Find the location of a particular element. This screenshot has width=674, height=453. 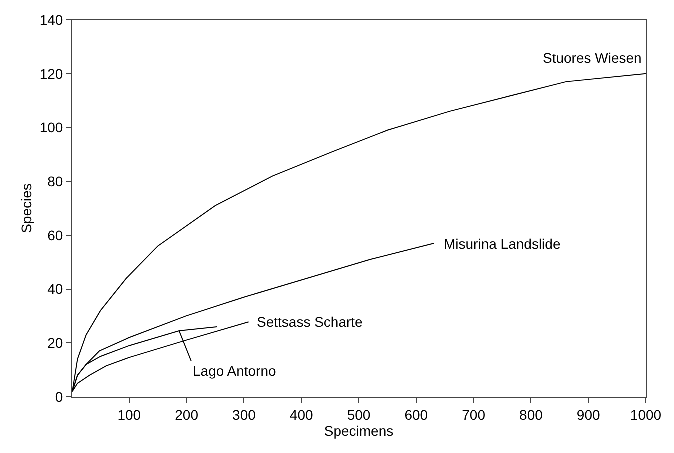

series-label: Misurina Landslide is located at coordinates (502, 244).